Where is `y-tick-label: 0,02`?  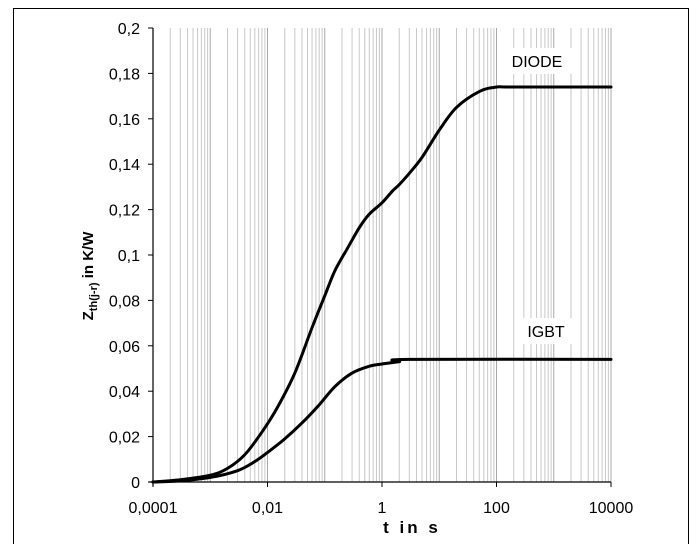 y-tick-label: 0,02 is located at coordinates (124, 438).